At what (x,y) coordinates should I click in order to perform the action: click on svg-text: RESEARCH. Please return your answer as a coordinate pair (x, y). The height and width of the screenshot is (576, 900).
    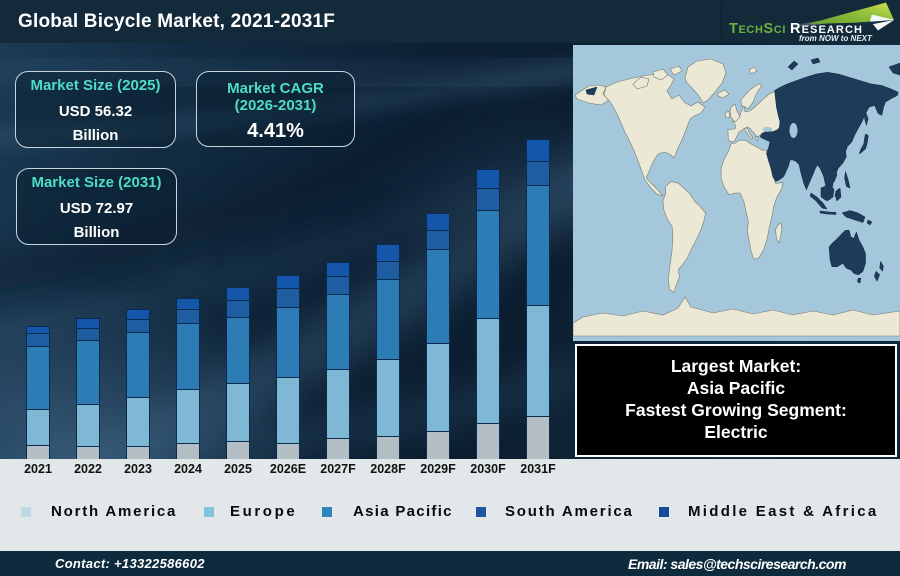
    Looking at the image, I should click on (826, 29).